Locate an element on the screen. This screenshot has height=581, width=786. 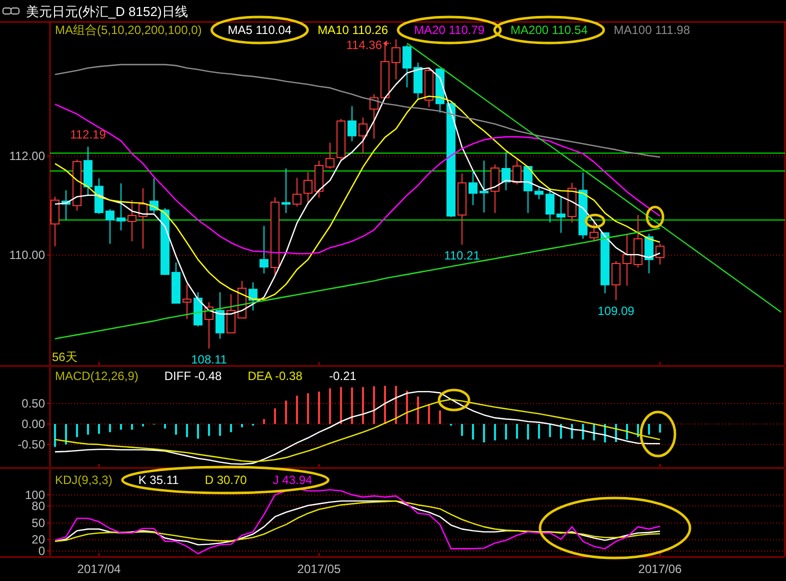
text: DEA -0.38 is located at coordinates (275, 376).